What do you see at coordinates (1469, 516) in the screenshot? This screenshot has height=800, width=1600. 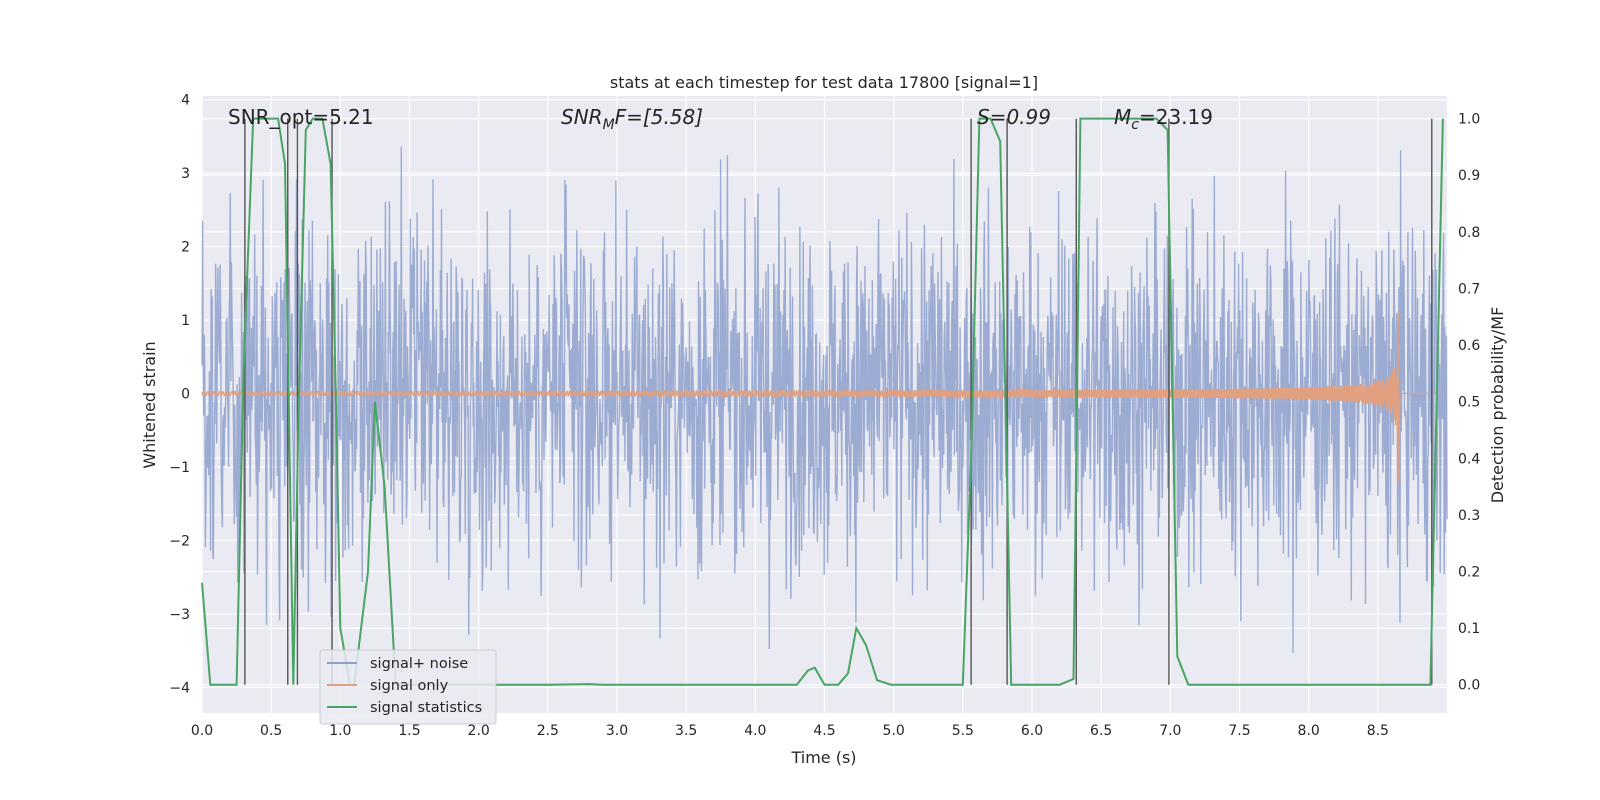 I see `right-y-tick-label: 0.3` at bounding box center [1469, 516].